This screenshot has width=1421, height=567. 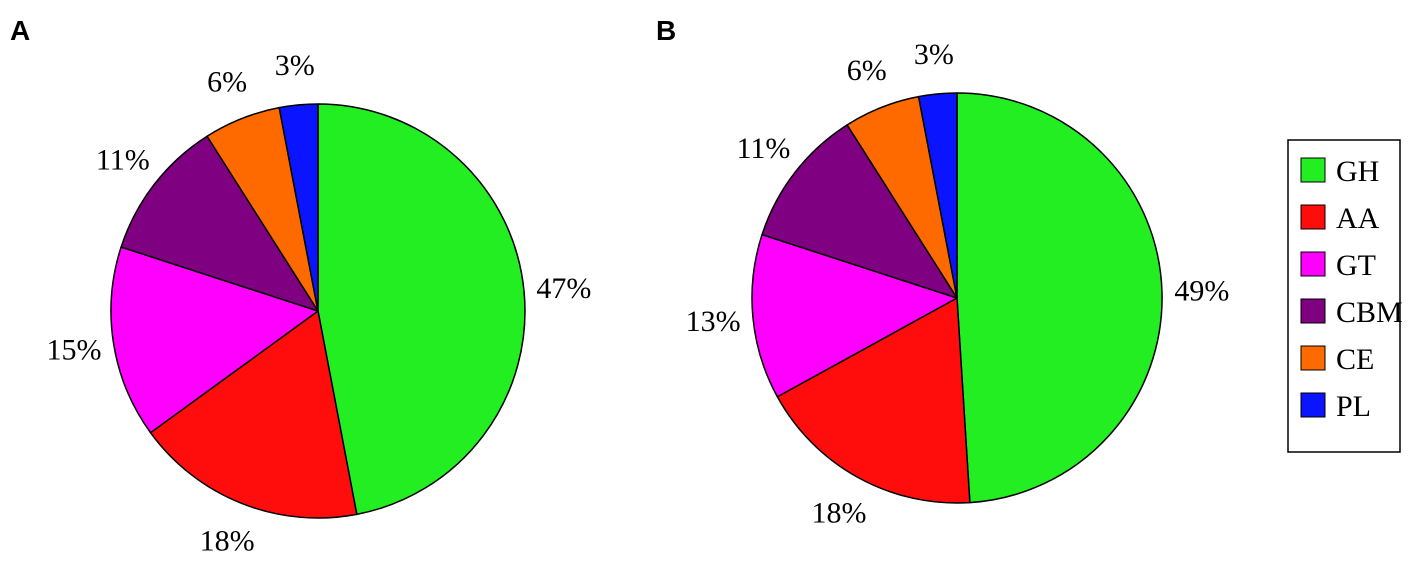 I want to click on slice-a-gt, so click(x=214, y=340).